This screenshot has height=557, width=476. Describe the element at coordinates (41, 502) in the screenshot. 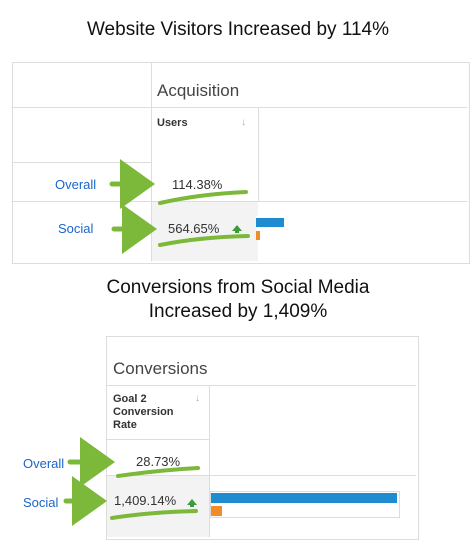

I see `conversions-row-social-label: Social` at that location.